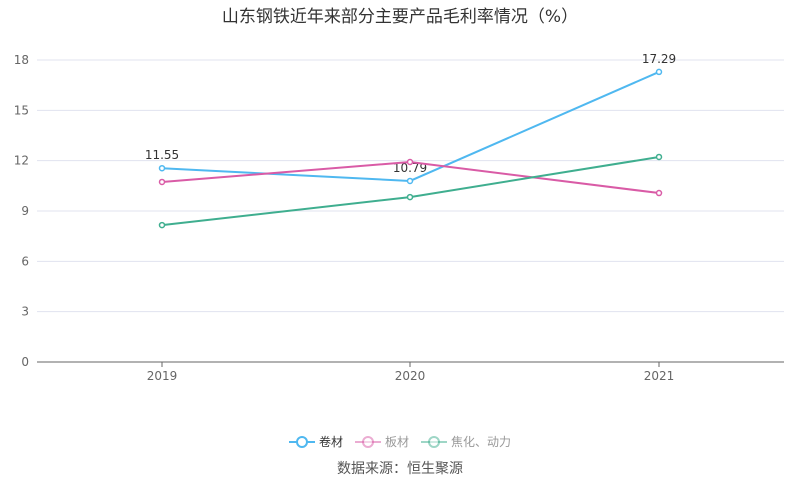 This screenshot has width=800, height=501. Describe the element at coordinates (315, 441) in the screenshot. I see `legend-item: 卷材` at that location.